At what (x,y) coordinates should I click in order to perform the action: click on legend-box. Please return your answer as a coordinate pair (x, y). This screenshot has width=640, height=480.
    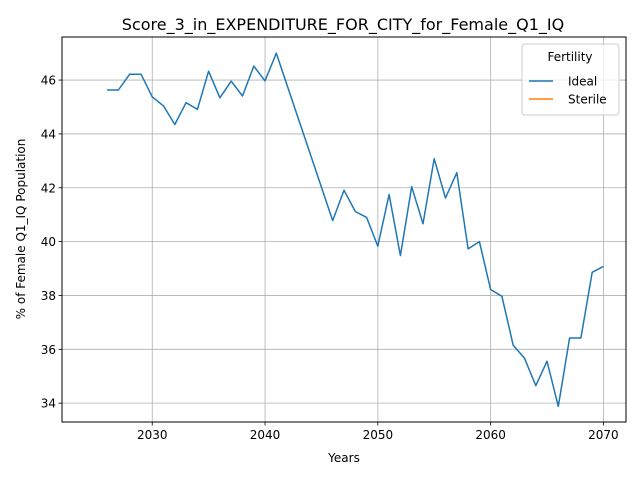
    Looking at the image, I should click on (570, 79).